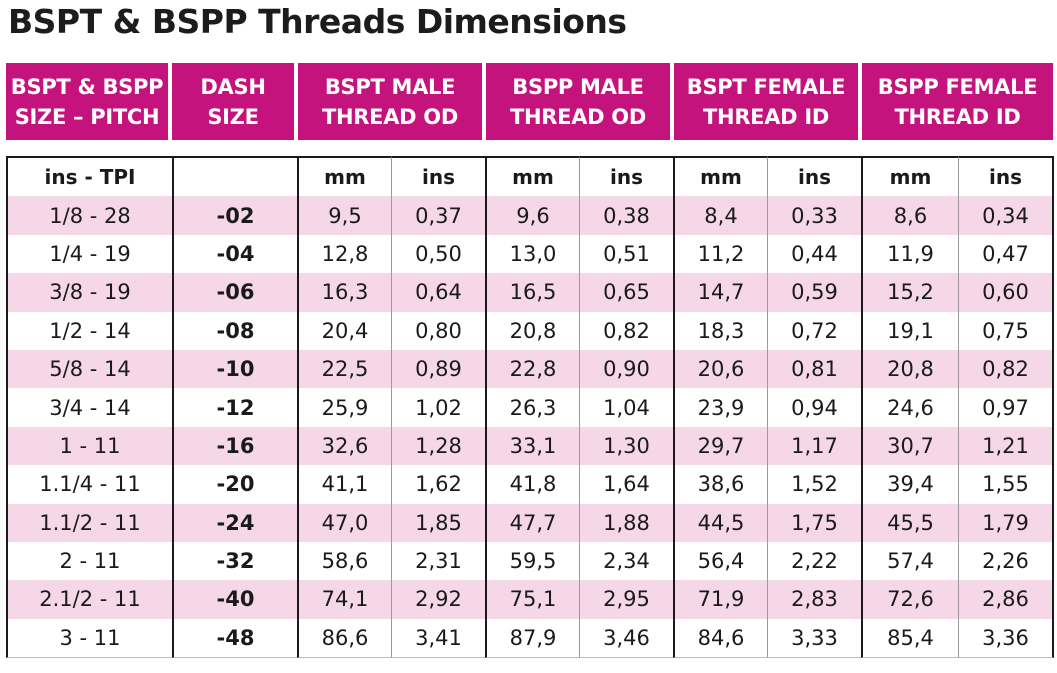  What do you see at coordinates (344, 561) in the screenshot?
I see `bspt-male-mm-cell: 58,6` at bounding box center [344, 561].